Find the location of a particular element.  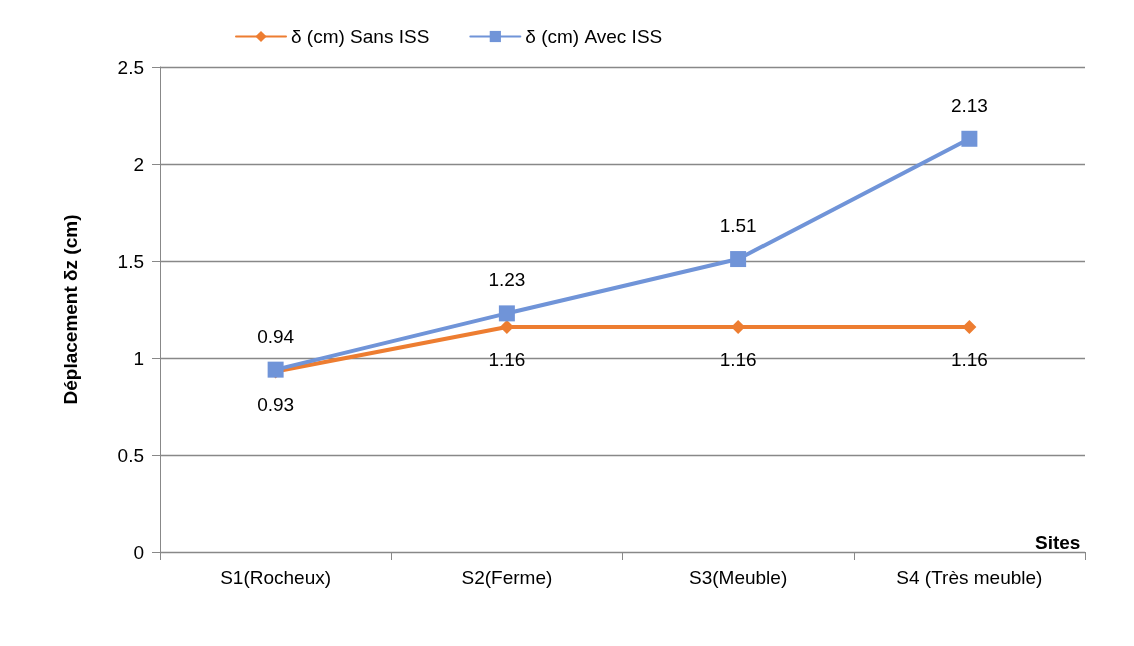

y-axis-title: Déplacement δz (cm) is located at coordinates (70, 309).